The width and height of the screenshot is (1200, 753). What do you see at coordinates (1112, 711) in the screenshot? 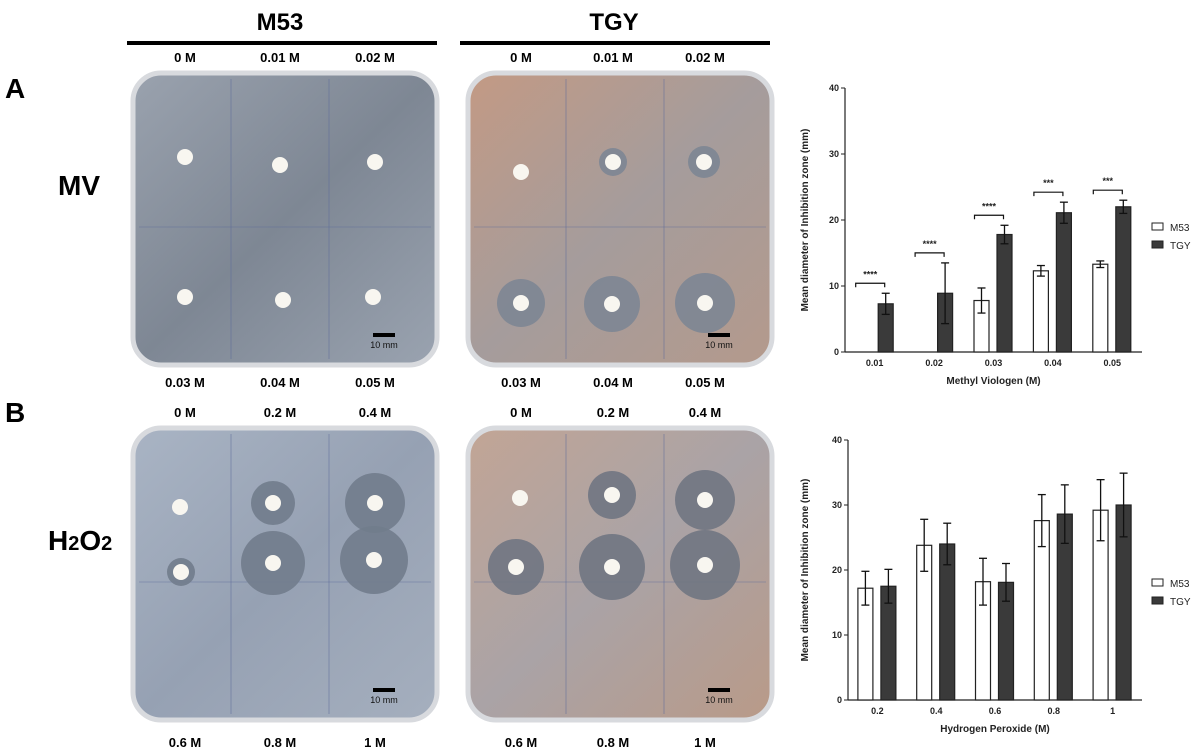
I see `x-tick-label: 1` at bounding box center [1112, 711].